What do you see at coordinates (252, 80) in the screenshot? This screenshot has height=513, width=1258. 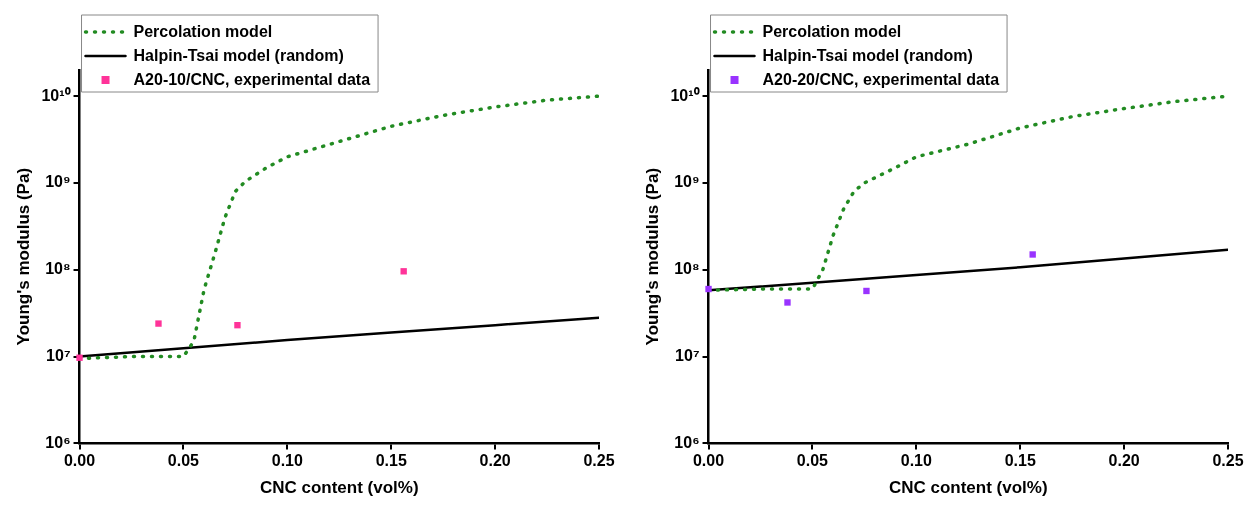 I see `legend-label: A20-10/CNC, experimental data` at bounding box center [252, 80].